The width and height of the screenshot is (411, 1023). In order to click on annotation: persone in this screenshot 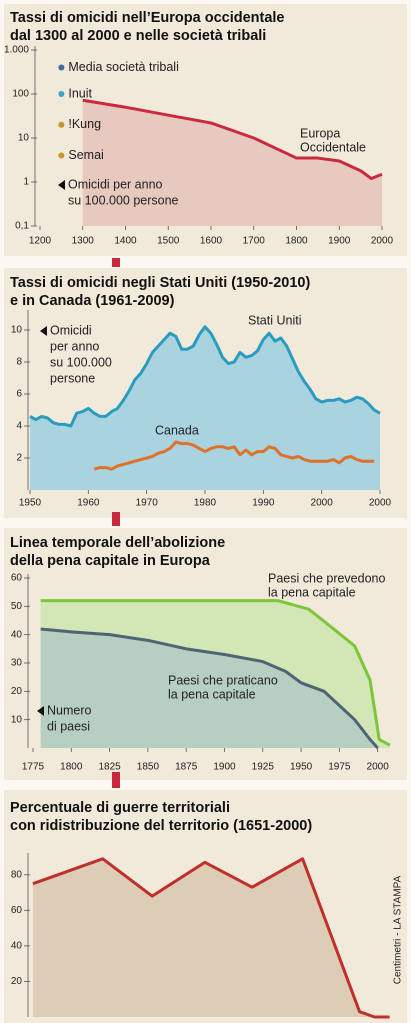, I will do `click(72, 378)`.